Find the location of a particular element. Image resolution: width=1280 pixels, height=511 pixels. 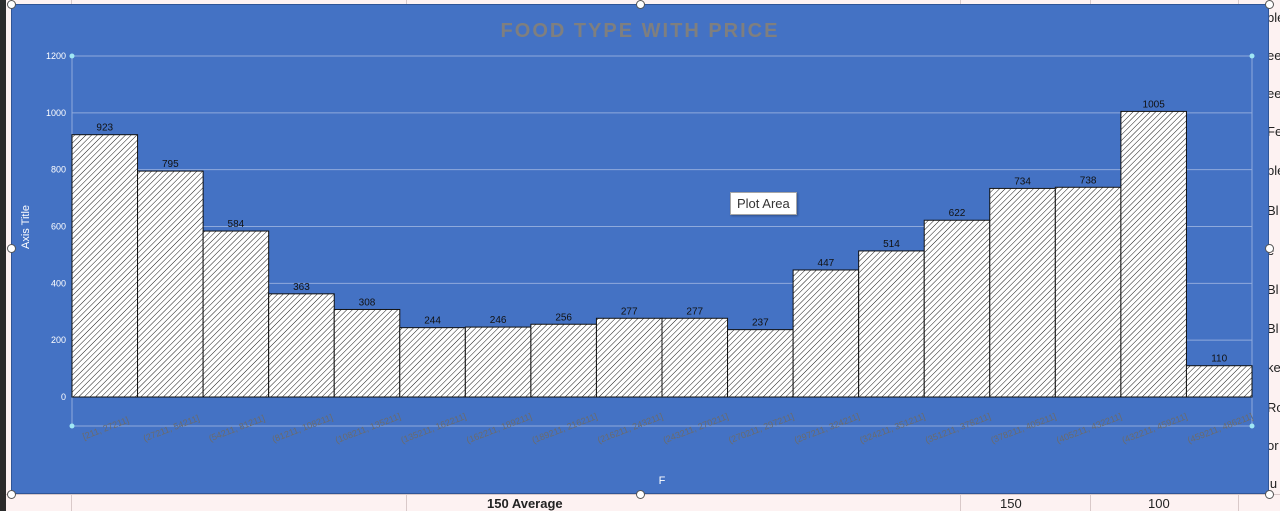

x-tick-label: (459211, 486211] is located at coordinates (1220, 428).